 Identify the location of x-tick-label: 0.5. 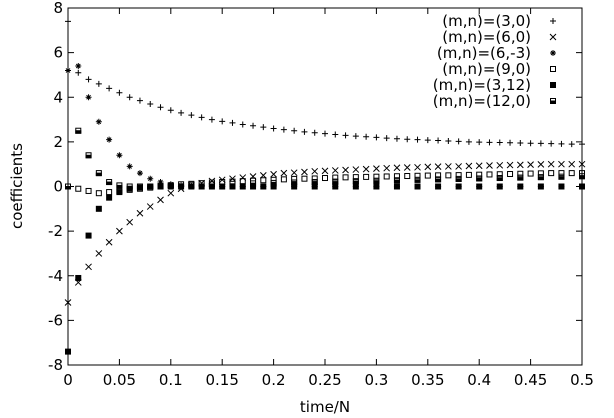
(582, 380).